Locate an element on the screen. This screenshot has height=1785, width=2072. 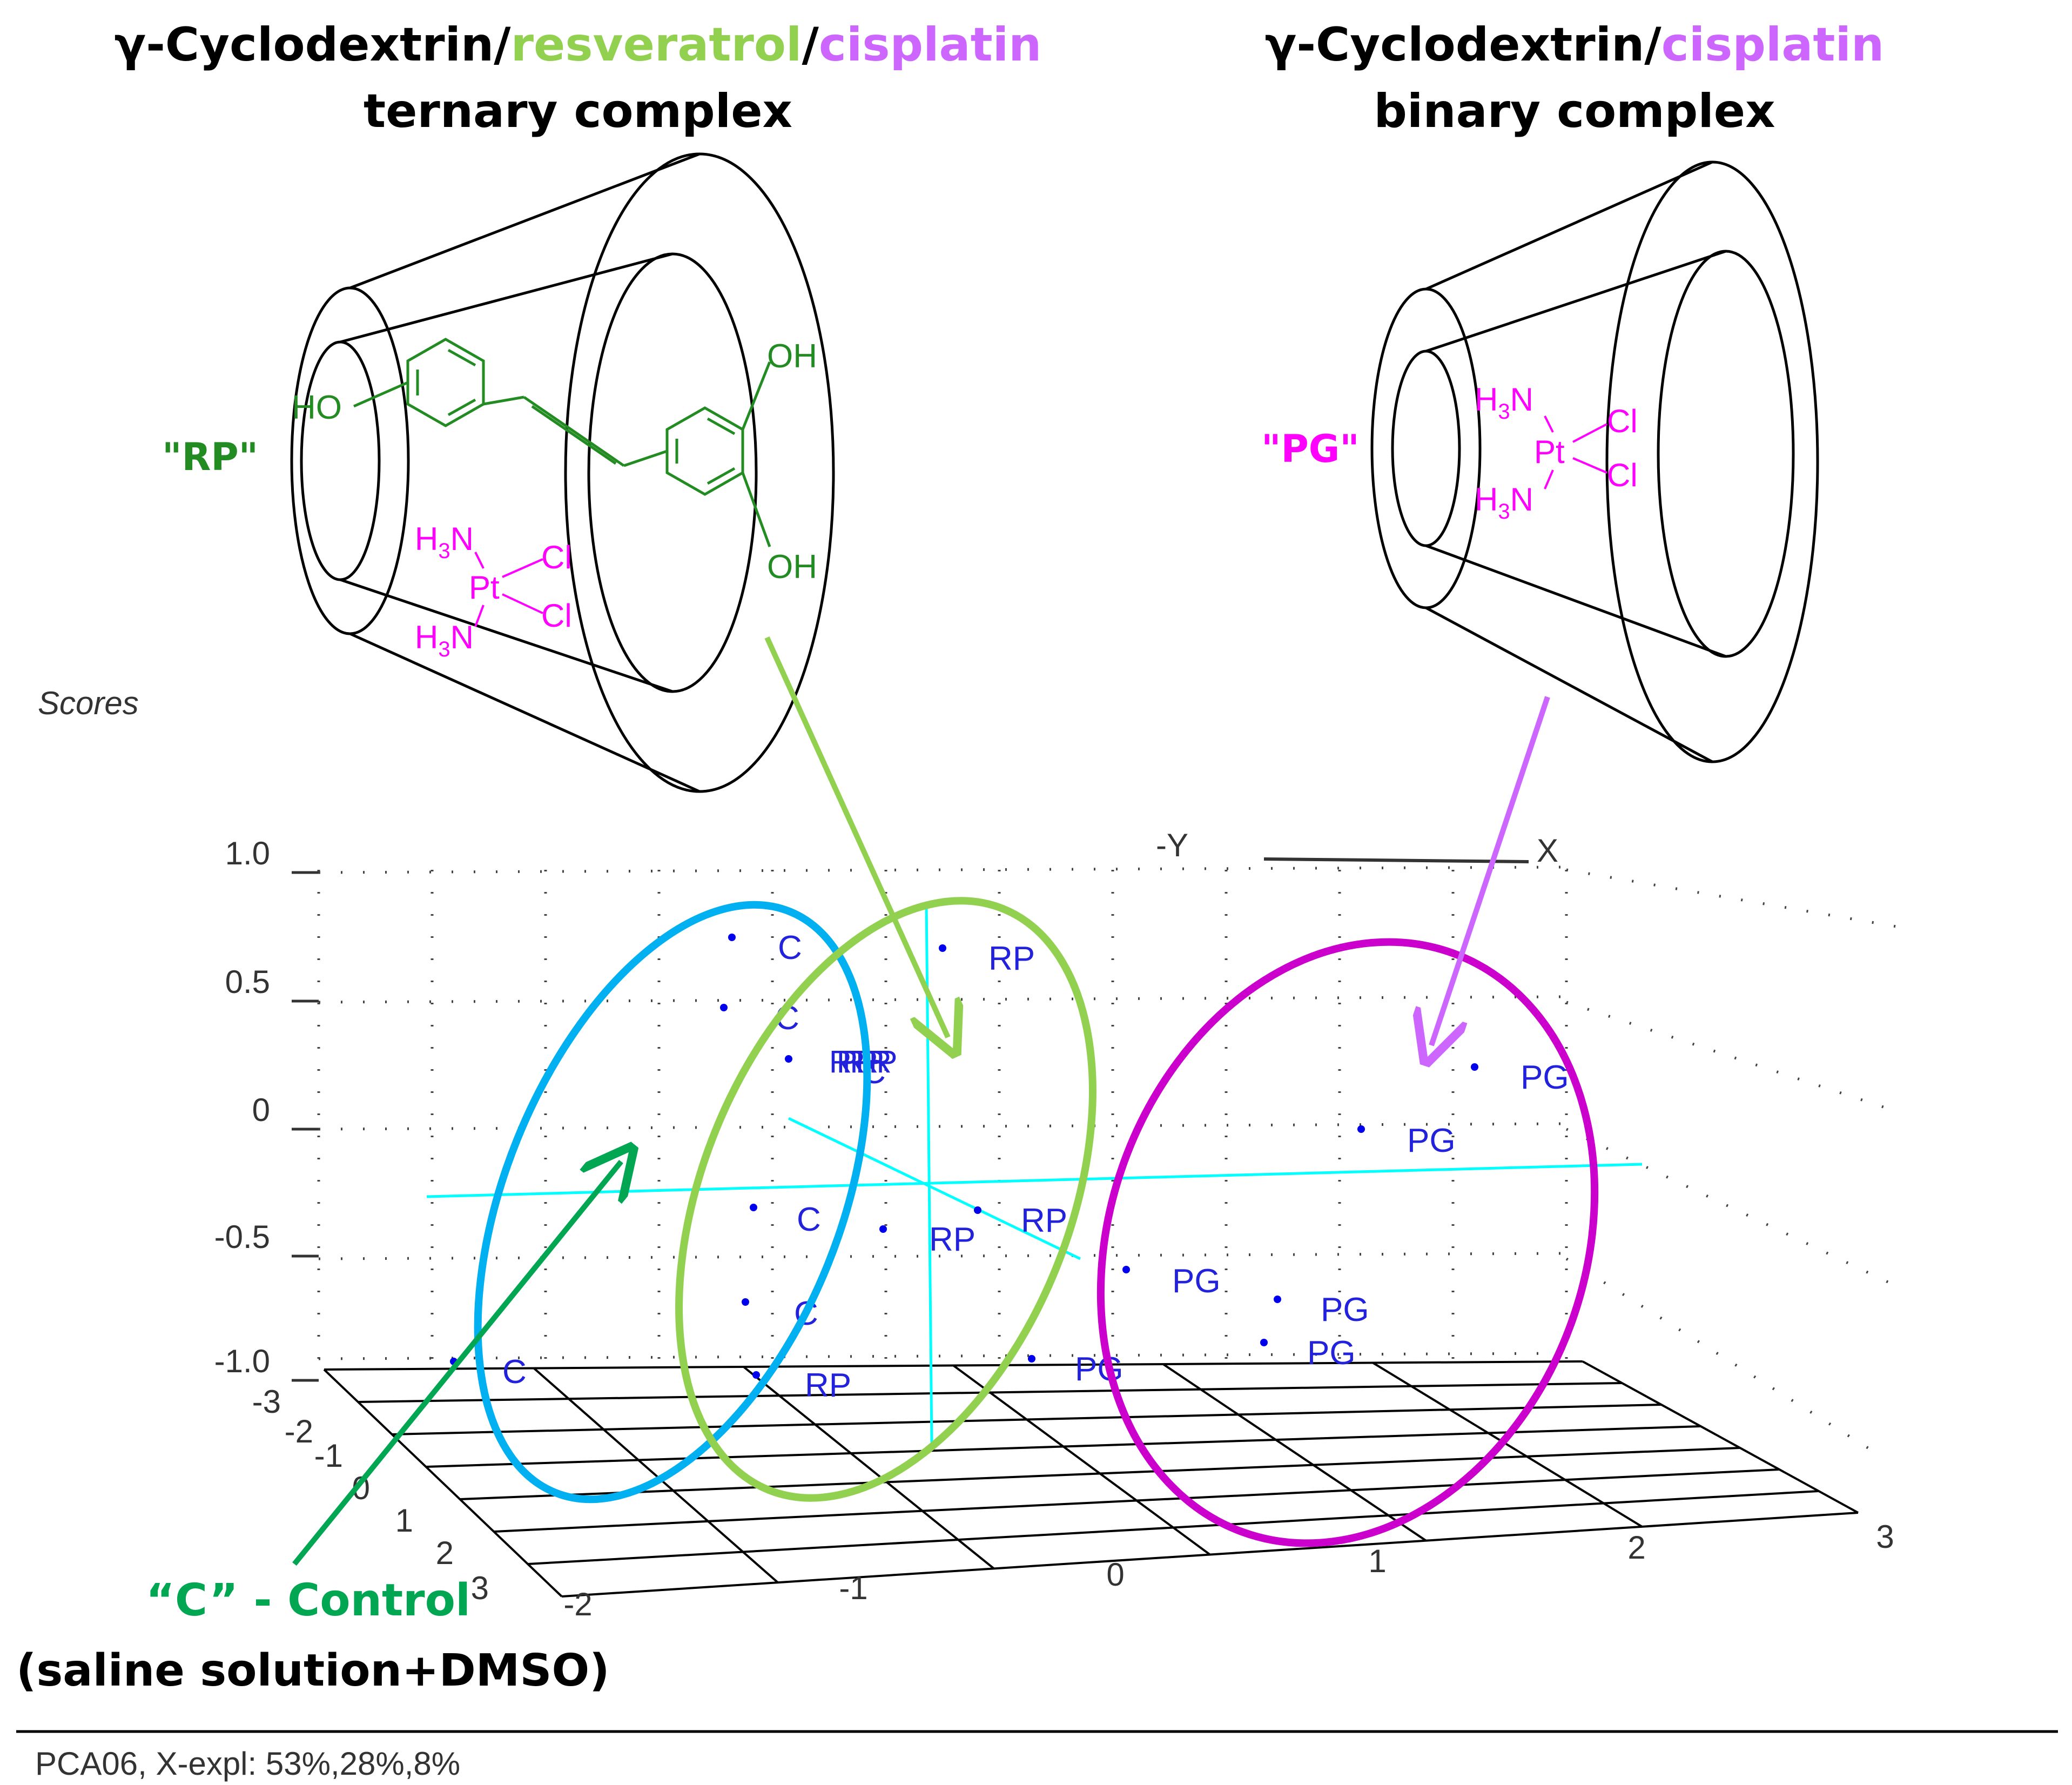
cl-top-label: Cl is located at coordinates (556, 557).